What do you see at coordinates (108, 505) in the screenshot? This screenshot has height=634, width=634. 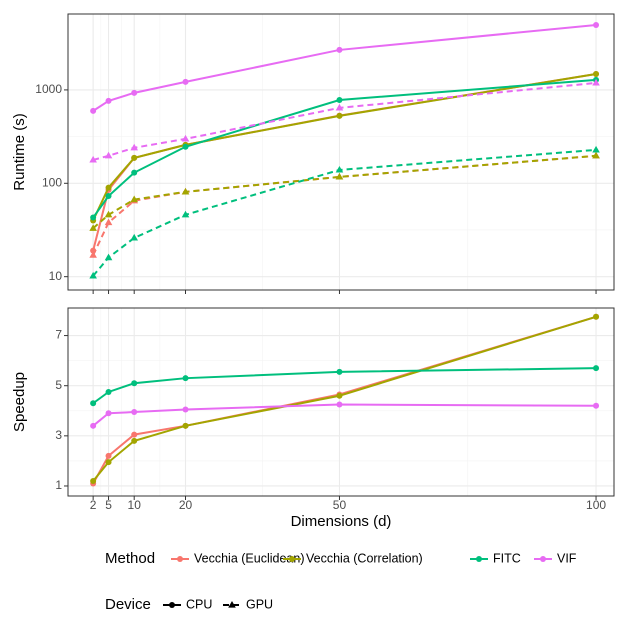 I see `x-tick-label: 5` at bounding box center [108, 505].